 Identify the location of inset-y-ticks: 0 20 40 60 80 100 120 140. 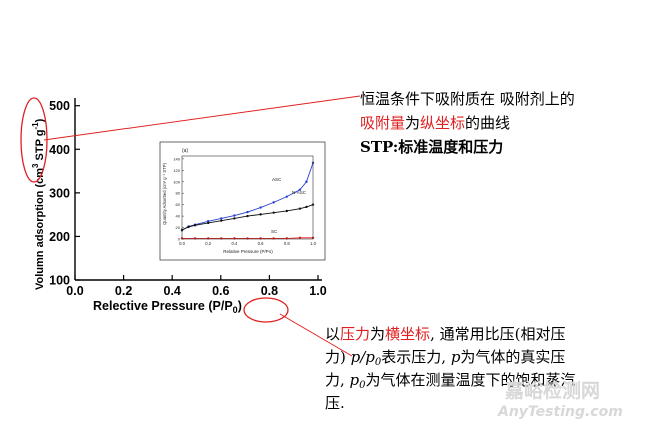
(178, 199).